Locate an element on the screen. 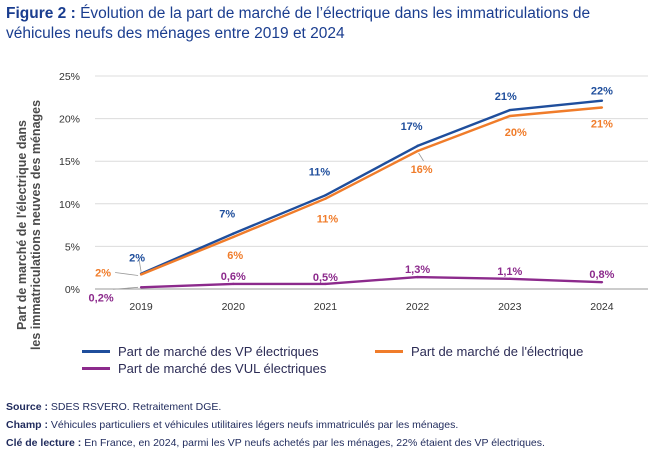  legend-item-elec: Part de marché de l'électrique is located at coordinates (479, 351).